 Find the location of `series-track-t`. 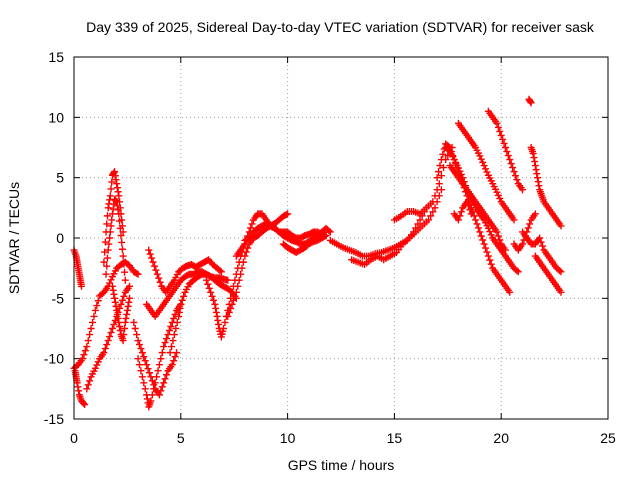

series-track-t is located at coordinates (473, 218).